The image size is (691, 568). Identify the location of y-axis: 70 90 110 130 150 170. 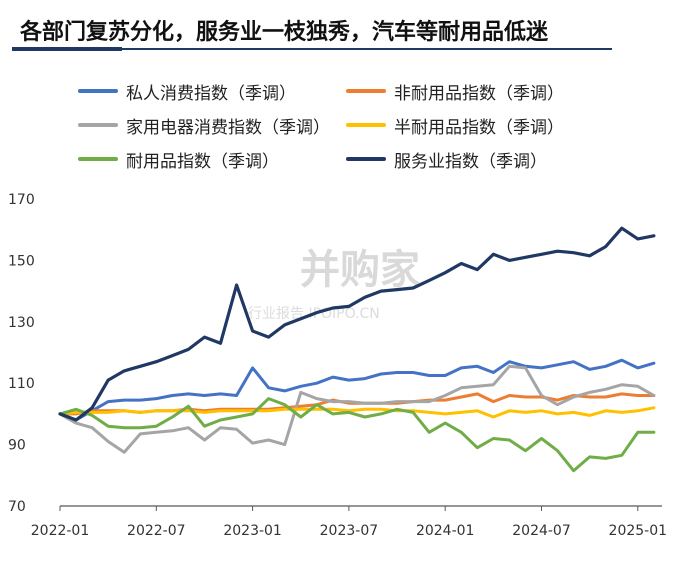
(21, 353).